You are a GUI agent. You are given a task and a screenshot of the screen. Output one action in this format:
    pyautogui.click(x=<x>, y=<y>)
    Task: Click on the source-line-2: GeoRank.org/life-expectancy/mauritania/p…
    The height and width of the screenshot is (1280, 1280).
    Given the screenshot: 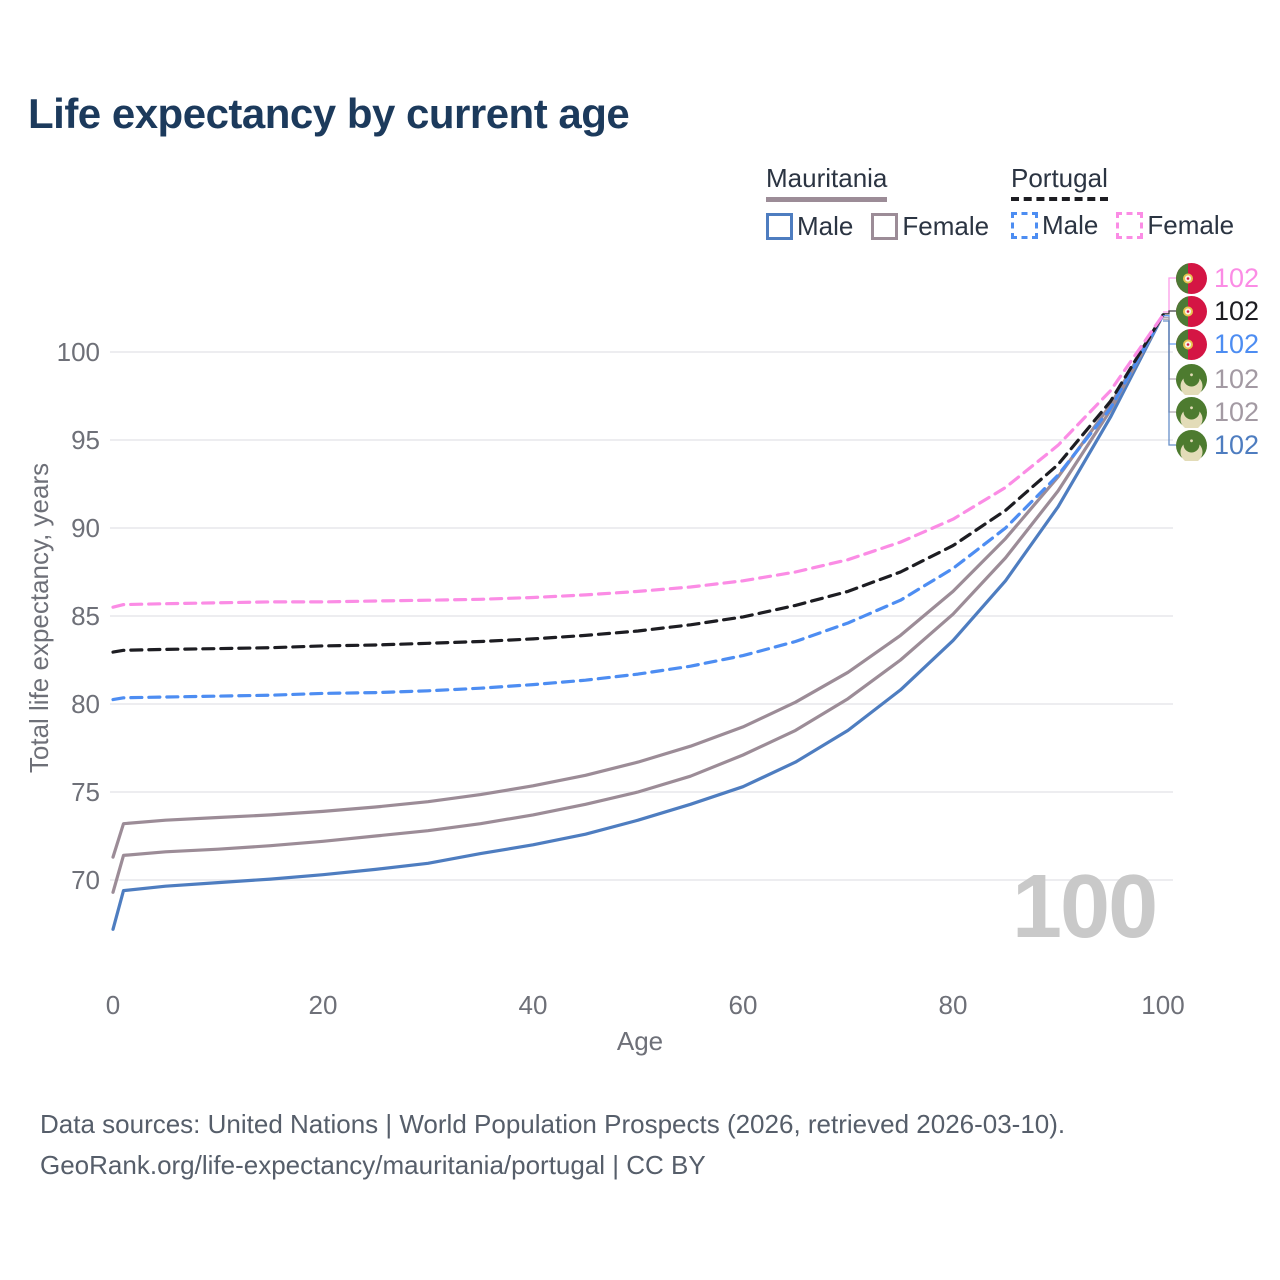 What is the action you would take?
    pyautogui.click(x=373, y=1165)
    